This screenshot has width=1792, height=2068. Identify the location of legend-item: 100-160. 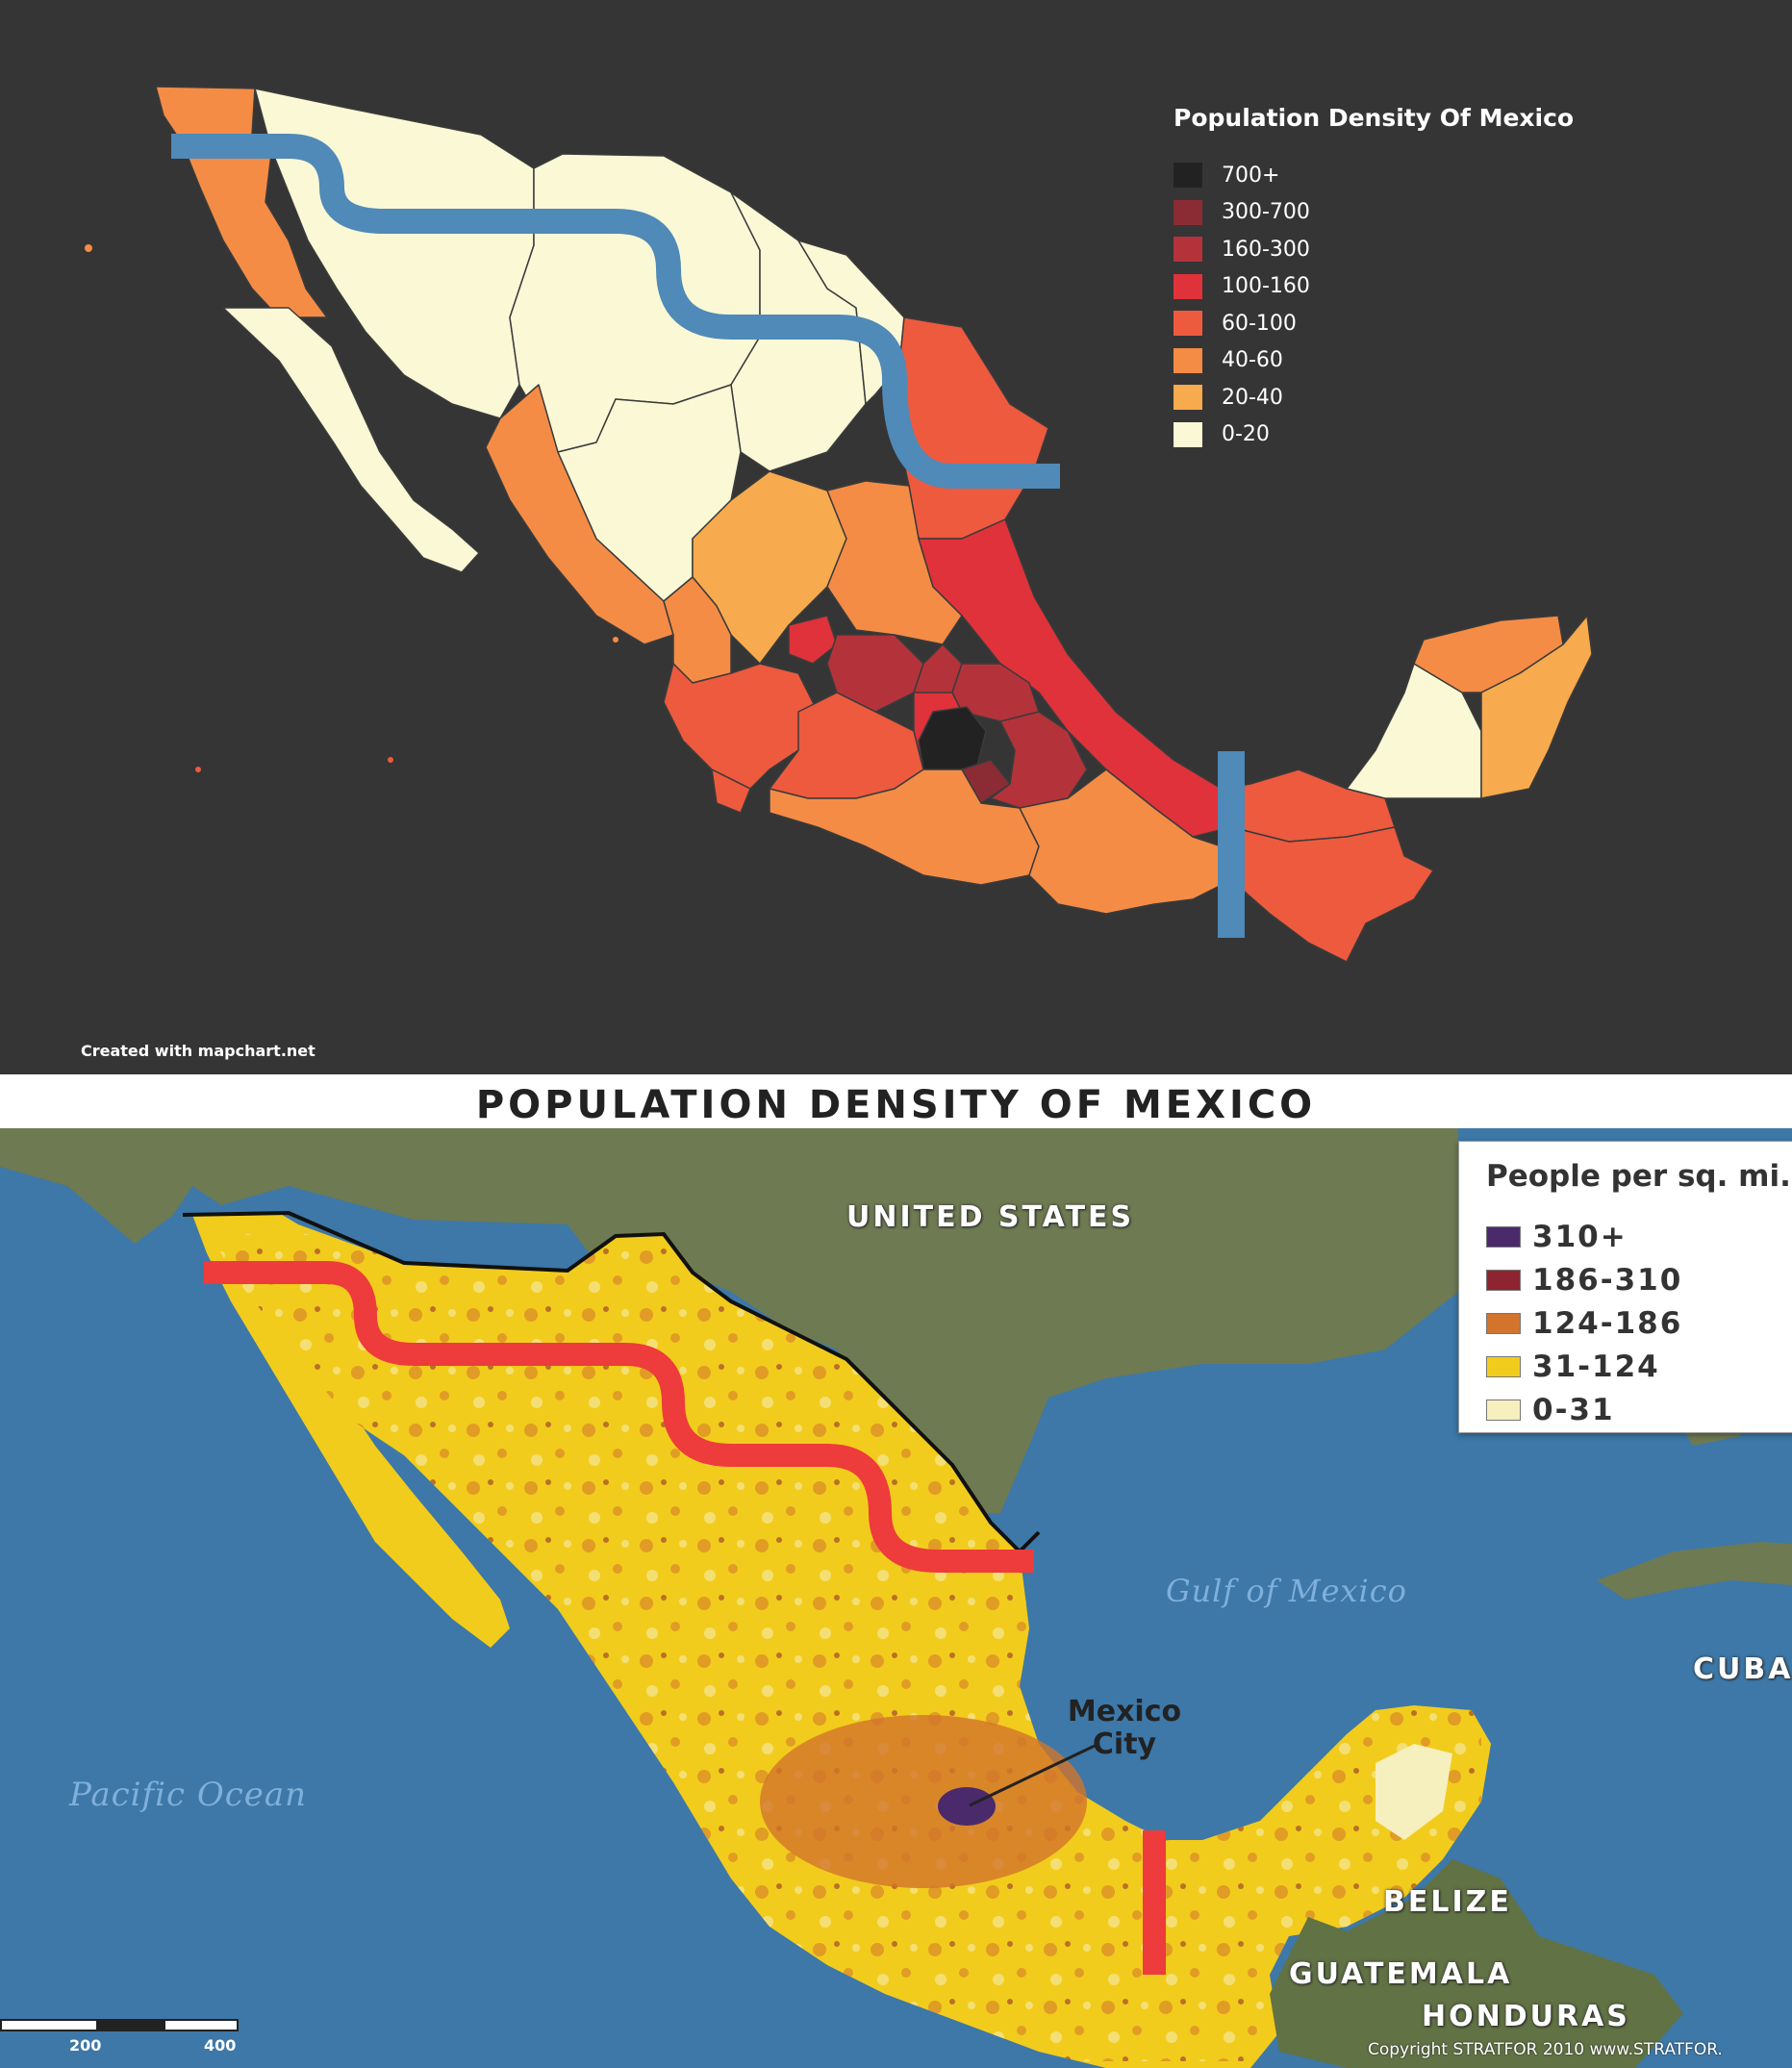
(1374, 287).